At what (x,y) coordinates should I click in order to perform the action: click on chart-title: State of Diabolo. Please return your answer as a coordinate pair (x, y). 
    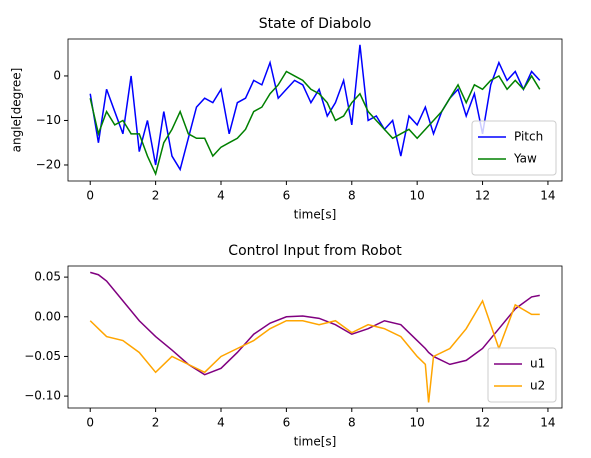
    Looking at the image, I should click on (315, 24).